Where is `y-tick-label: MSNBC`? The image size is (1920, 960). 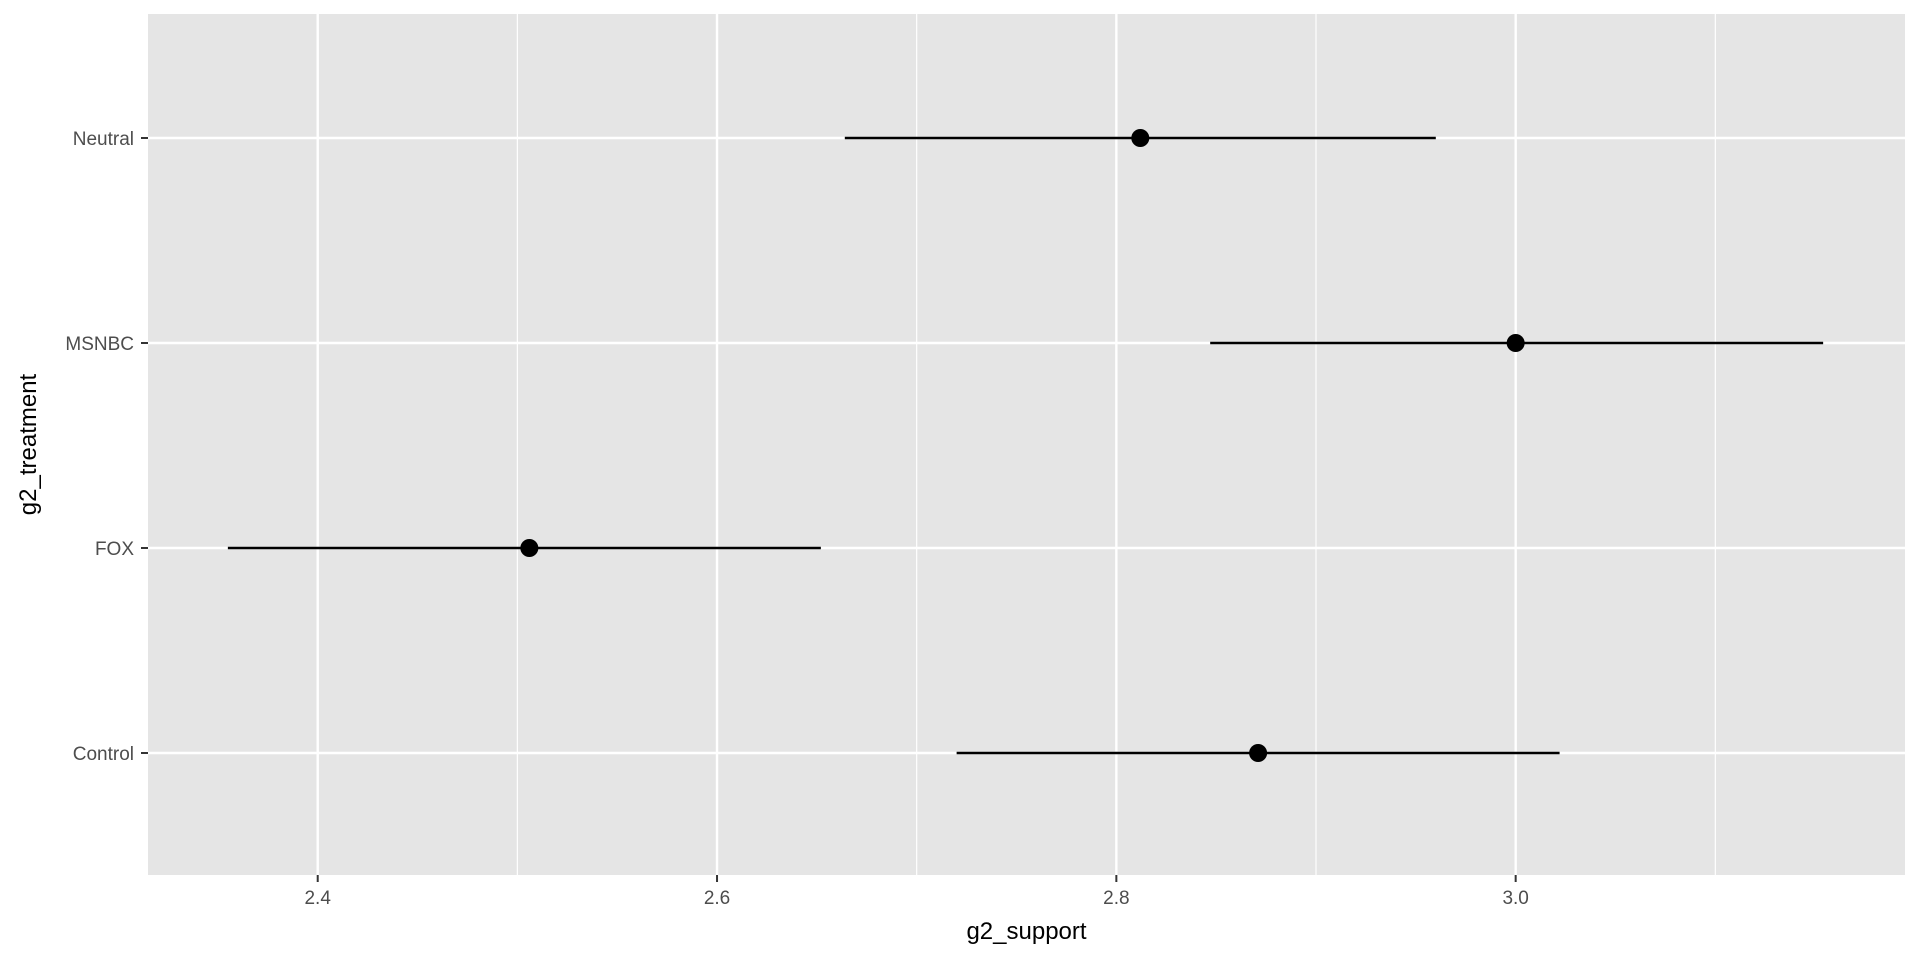 y-tick-label: MSNBC is located at coordinates (99, 344).